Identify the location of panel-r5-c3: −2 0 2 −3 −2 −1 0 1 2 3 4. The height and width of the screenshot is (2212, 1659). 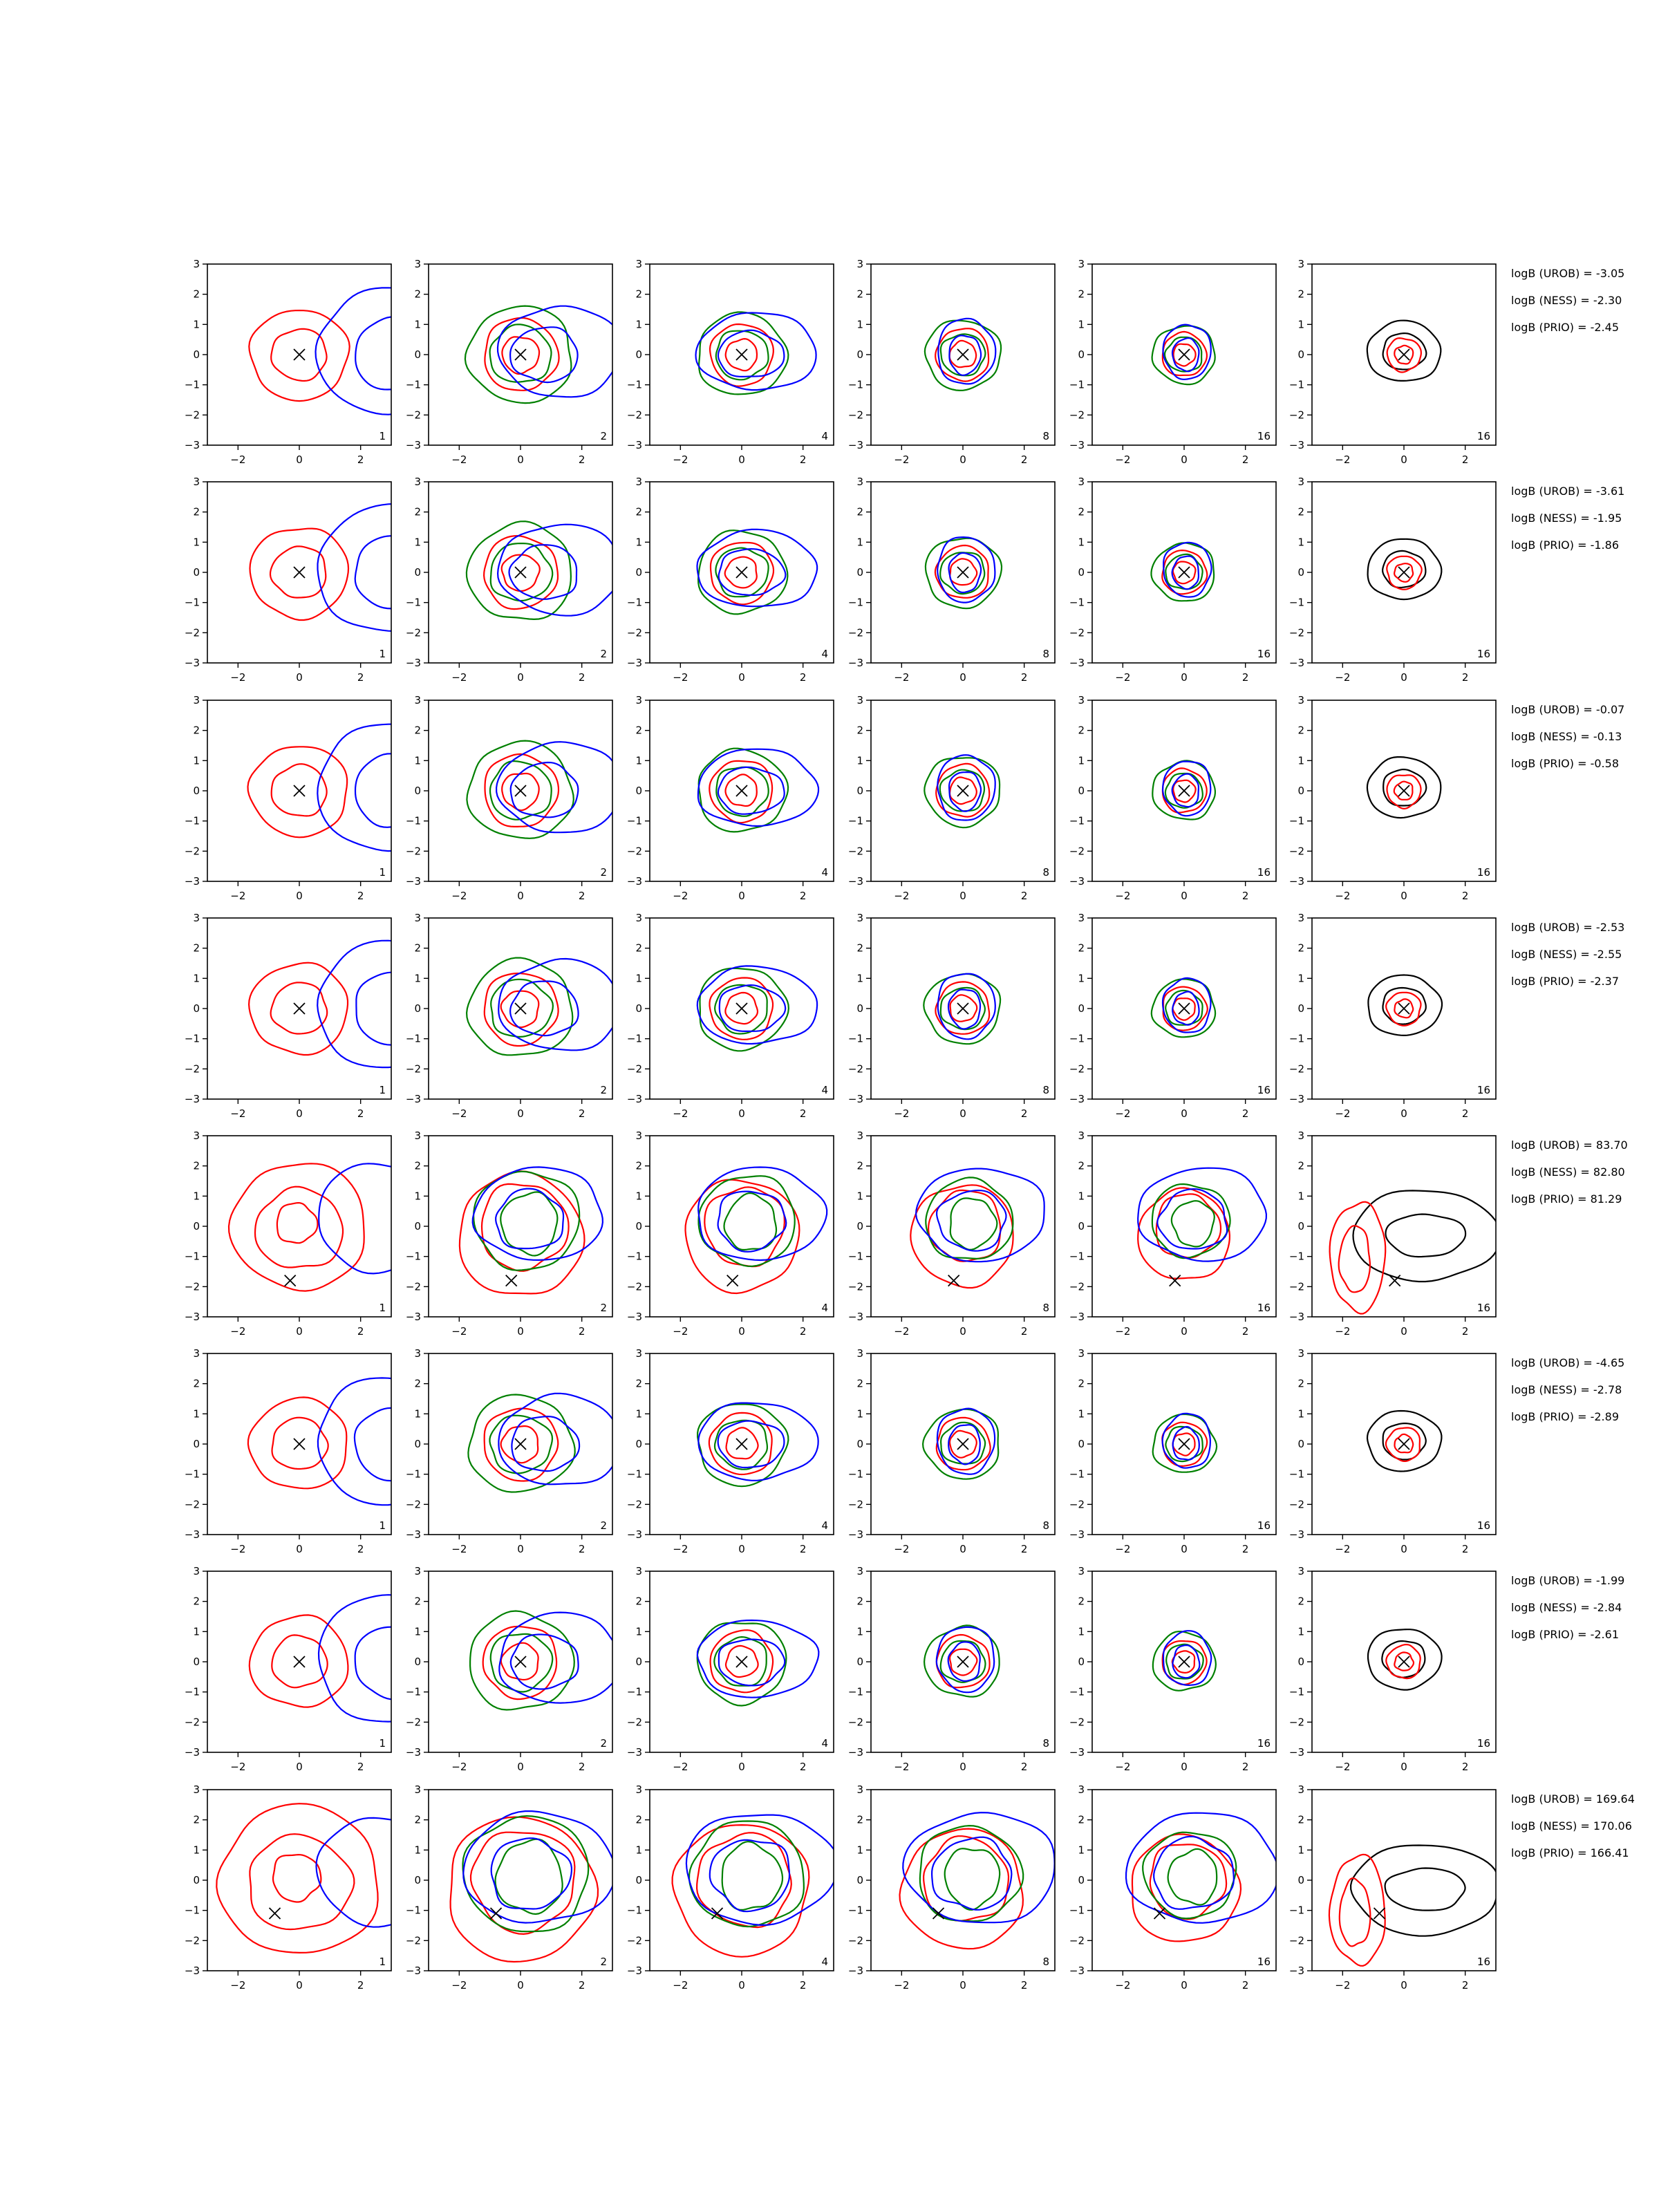
(730, 1234).